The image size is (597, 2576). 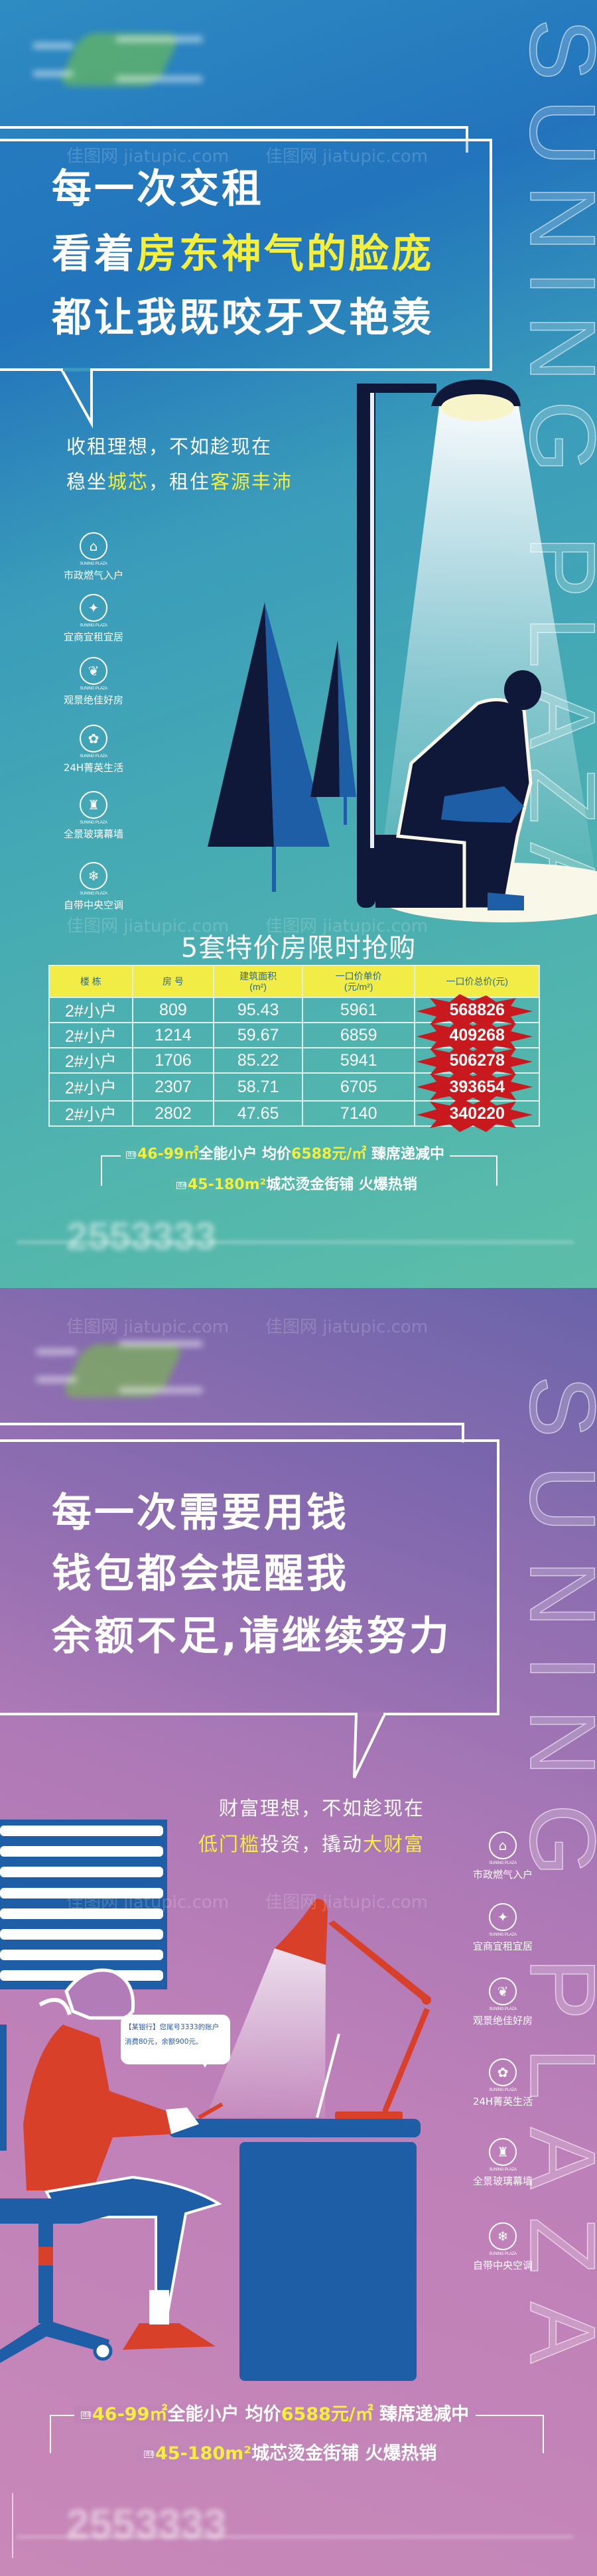 What do you see at coordinates (243, 254) in the screenshot?
I see `headline-line-2: 看着房东神气的脸庞` at bounding box center [243, 254].